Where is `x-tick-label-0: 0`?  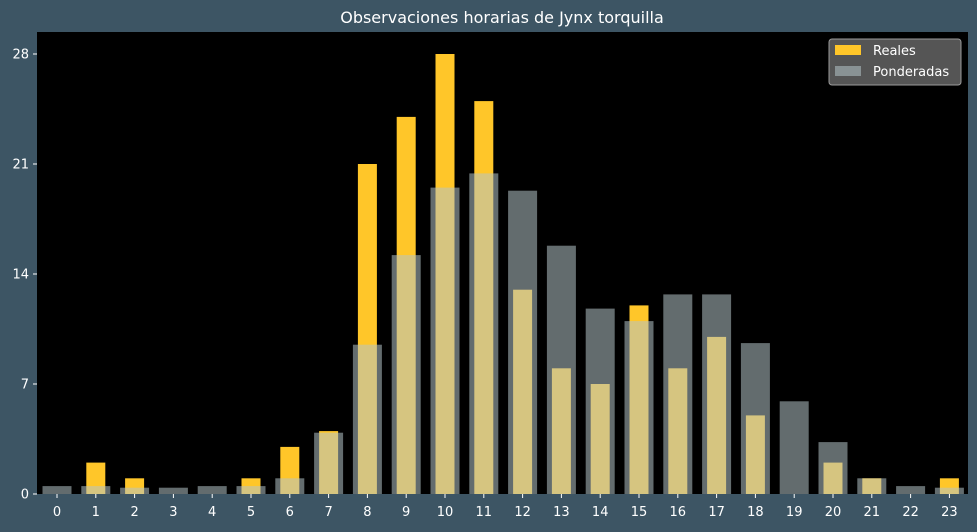 x-tick-label-0: 0 is located at coordinates (57, 512).